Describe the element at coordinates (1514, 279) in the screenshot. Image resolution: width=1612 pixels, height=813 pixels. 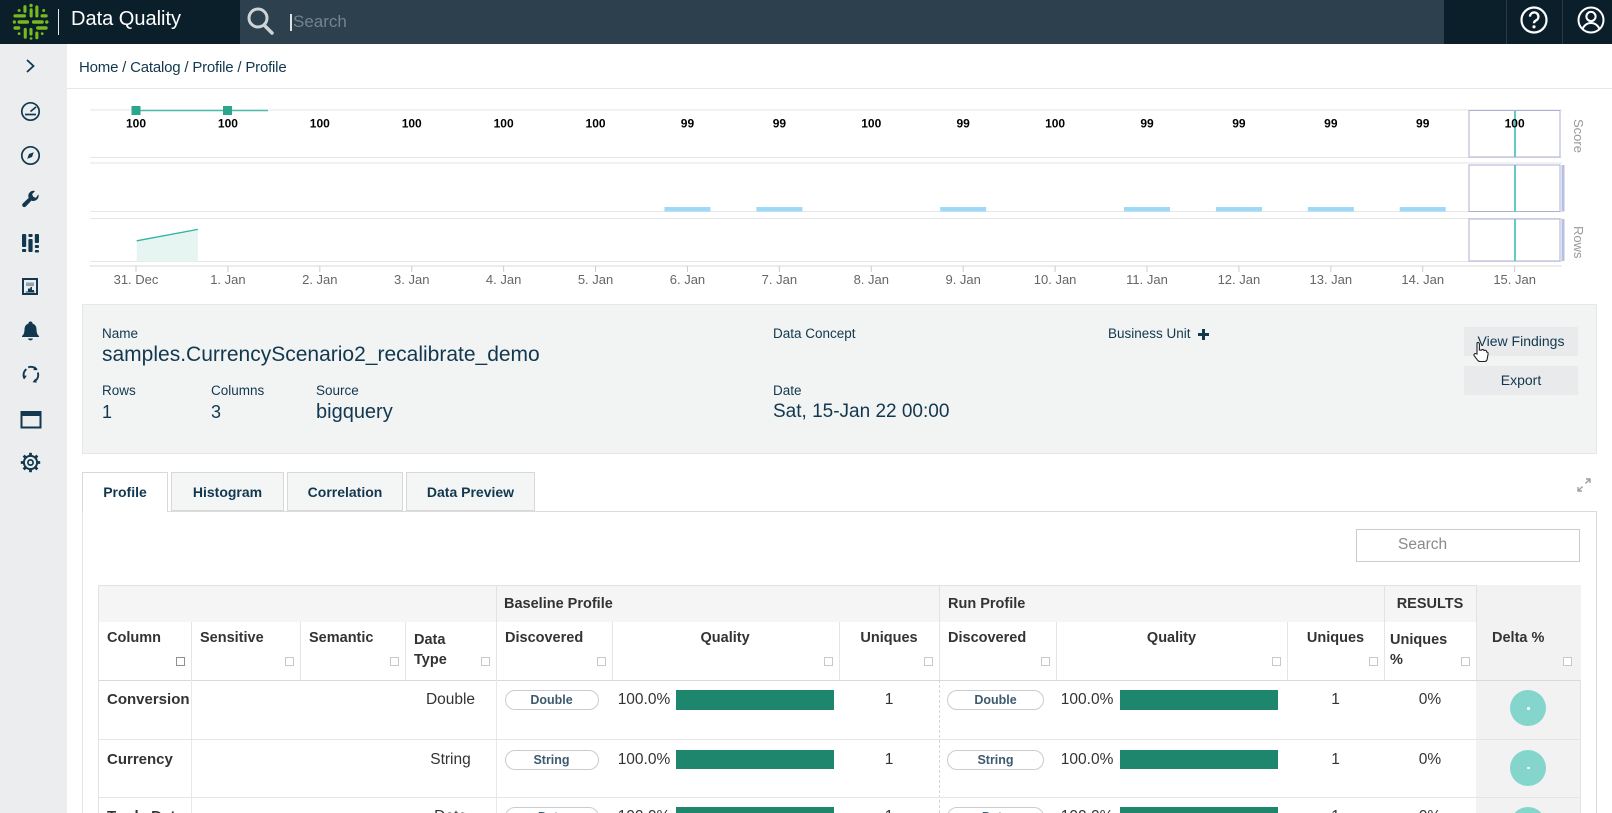
I see `svg-text: 15. Jan` at that location.